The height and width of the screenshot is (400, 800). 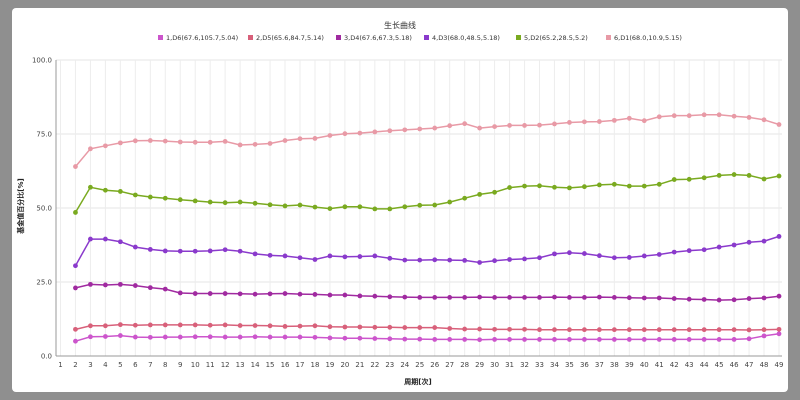 I want to click on legend-item: 5,D2(65.2,28.5,5.2), so click(x=552, y=38).